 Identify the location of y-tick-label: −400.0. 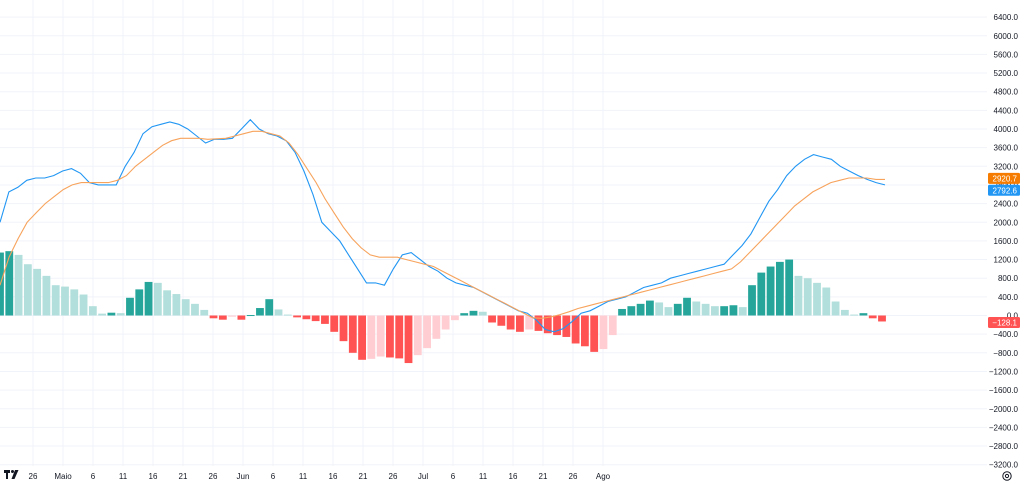
(1005, 334).